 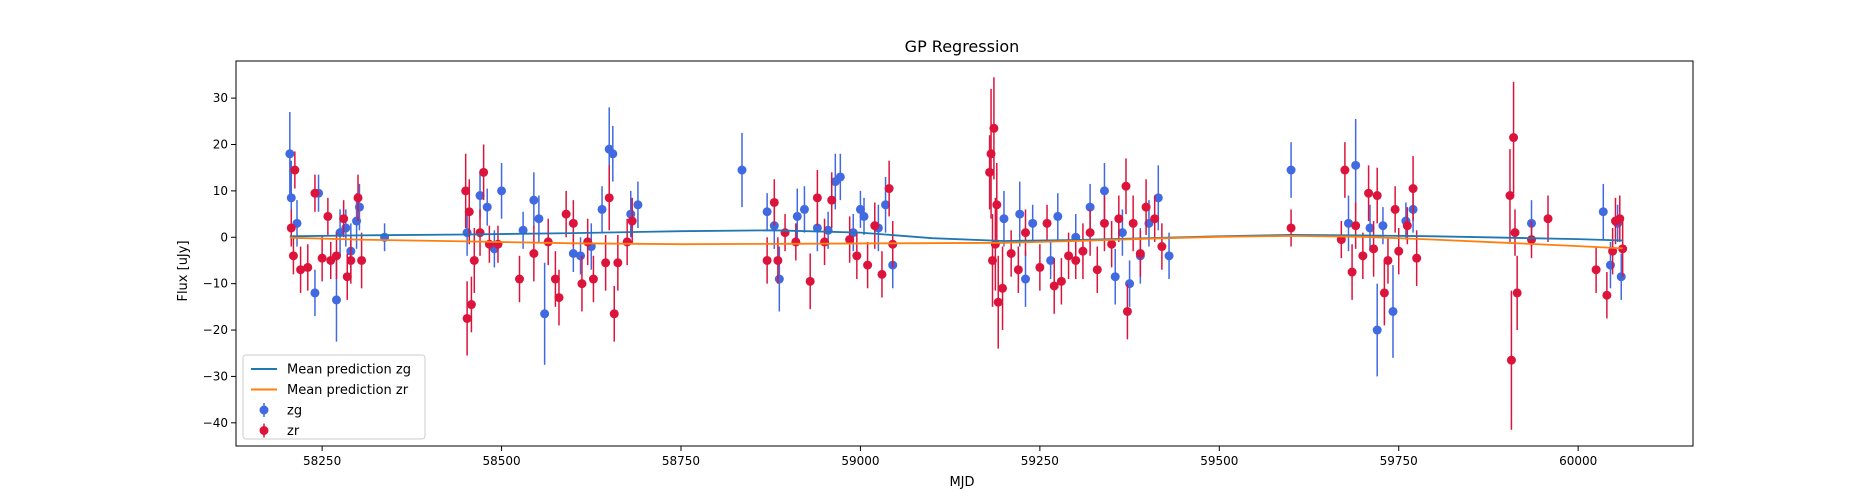 What do you see at coordinates (183, 270) in the screenshot?
I see `y-axis-label: Flux [uJy]` at bounding box center [183, 270].